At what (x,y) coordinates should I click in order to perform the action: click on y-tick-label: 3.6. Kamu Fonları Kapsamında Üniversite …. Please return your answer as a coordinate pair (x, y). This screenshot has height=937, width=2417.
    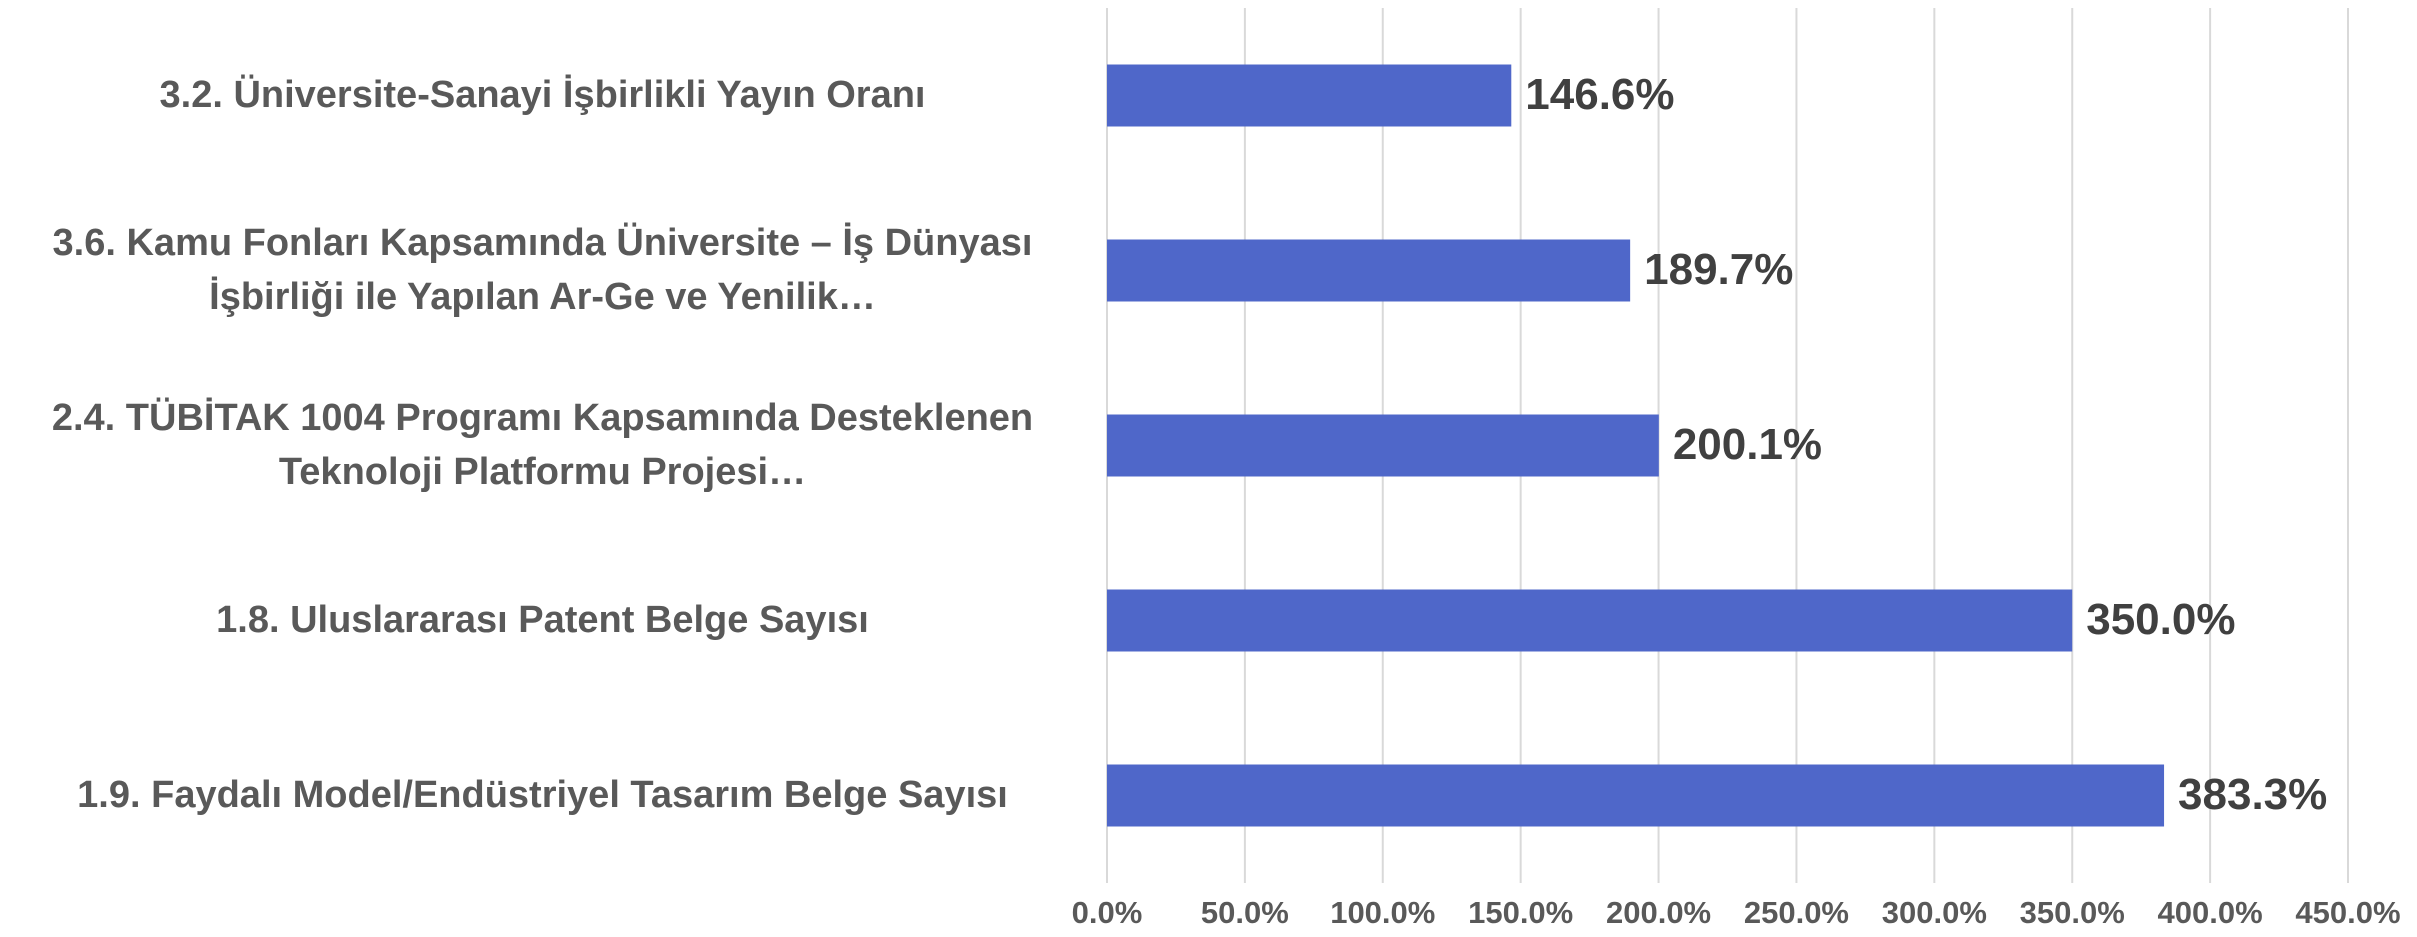
    Looking at the image, I should click on (542, 270).